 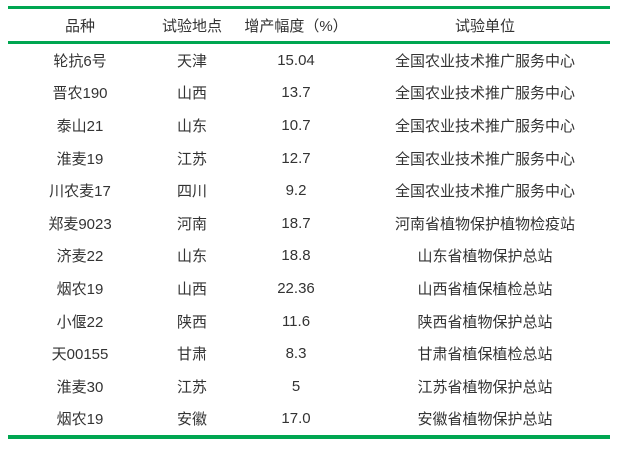 I want to click on table-row: 川农麦17 四川 9.2 全国农业技术推广服务中心, so click(x=309, y=190).